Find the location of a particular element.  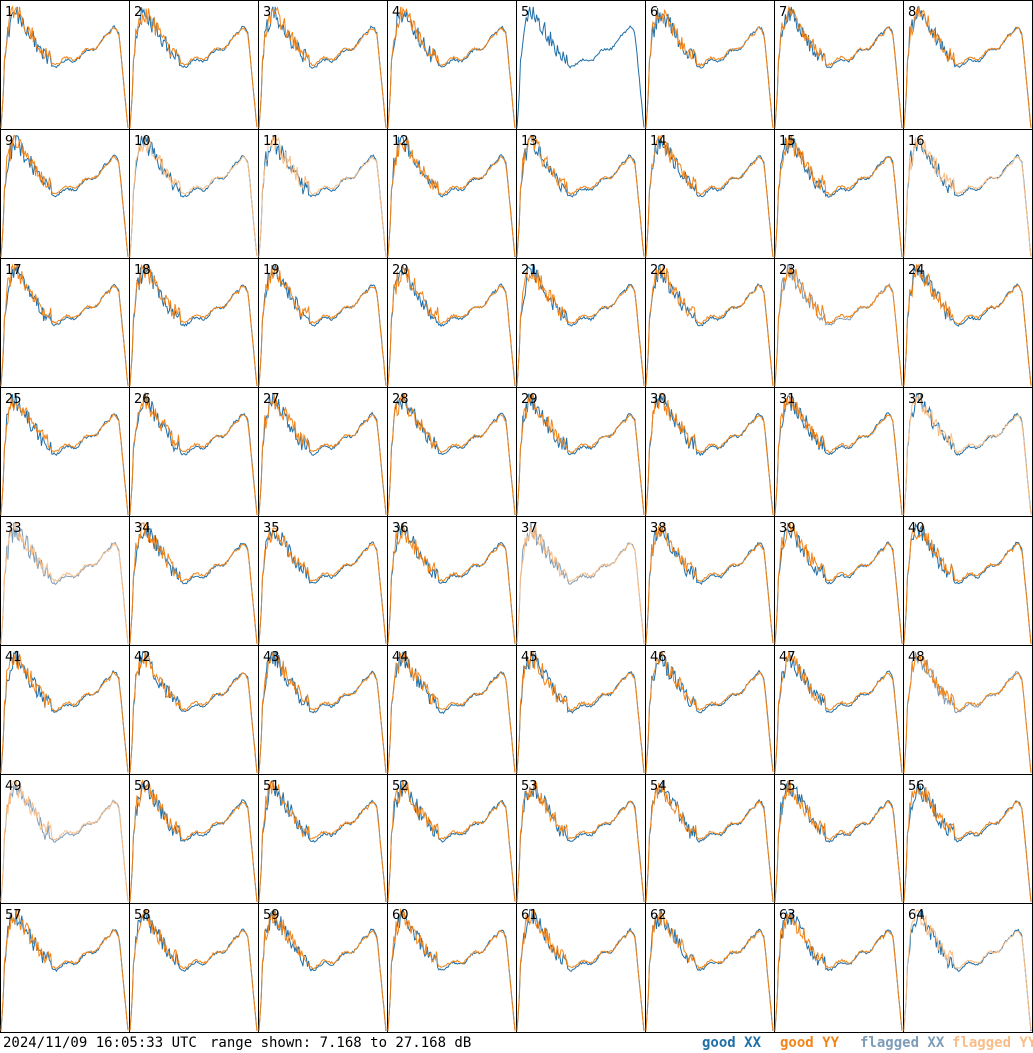

panel: 24 is located at coordinates (968, 323).